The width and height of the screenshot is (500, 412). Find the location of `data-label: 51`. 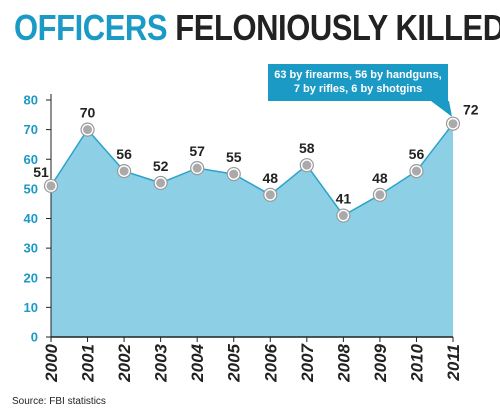

data-label: 51 is located at coordinates (41, 172).